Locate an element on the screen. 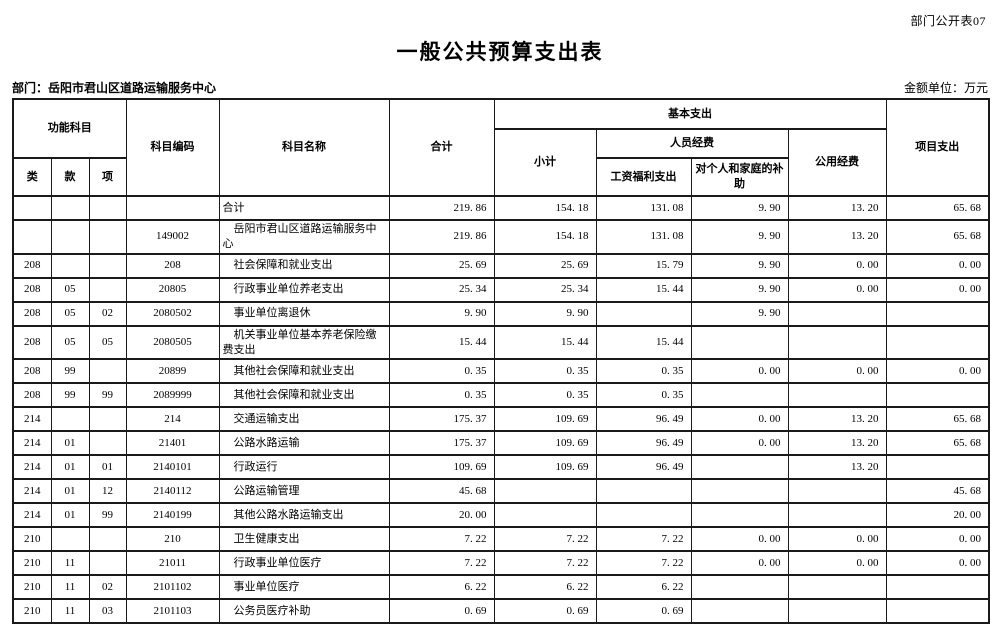 This screenshot has width=1000, height=635. cell-total: 0. 35 is located at coordinates (441, 371).